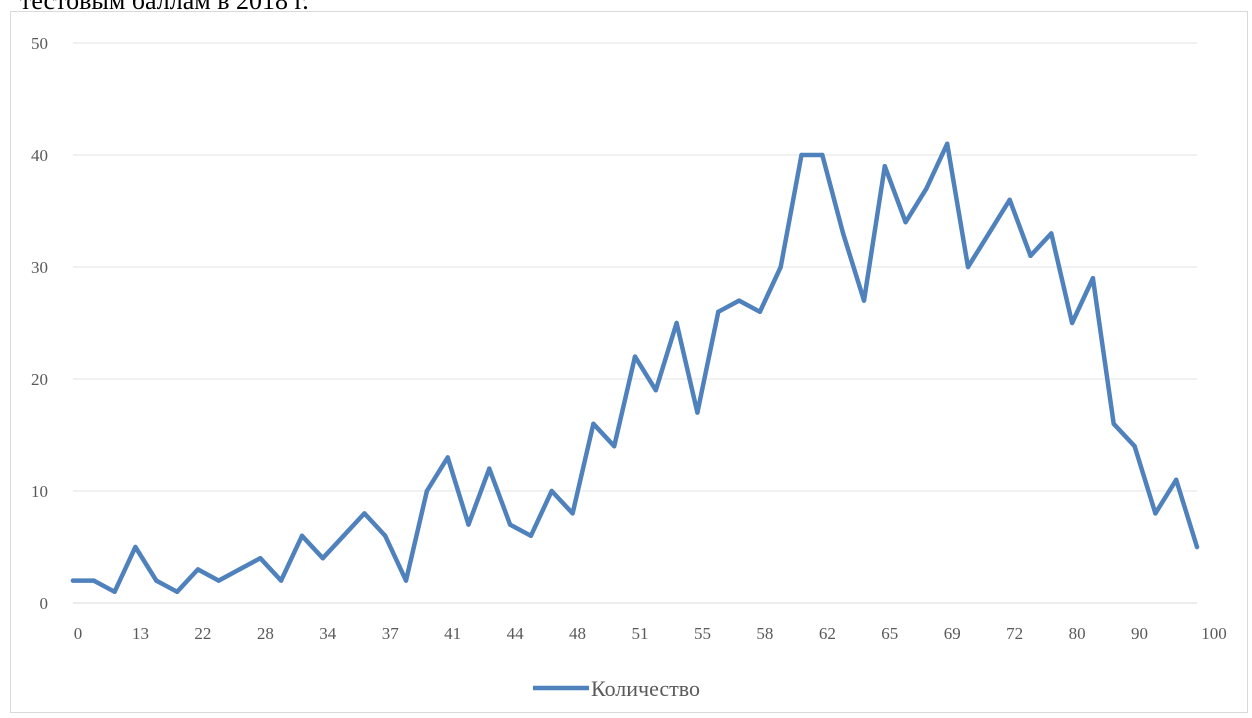 Image resolution: width=1252 pixels, height=718 pixels. Describe the element at coordinates (39, 491) in the screenshot. I see `y-tick-label: 10` at that location.